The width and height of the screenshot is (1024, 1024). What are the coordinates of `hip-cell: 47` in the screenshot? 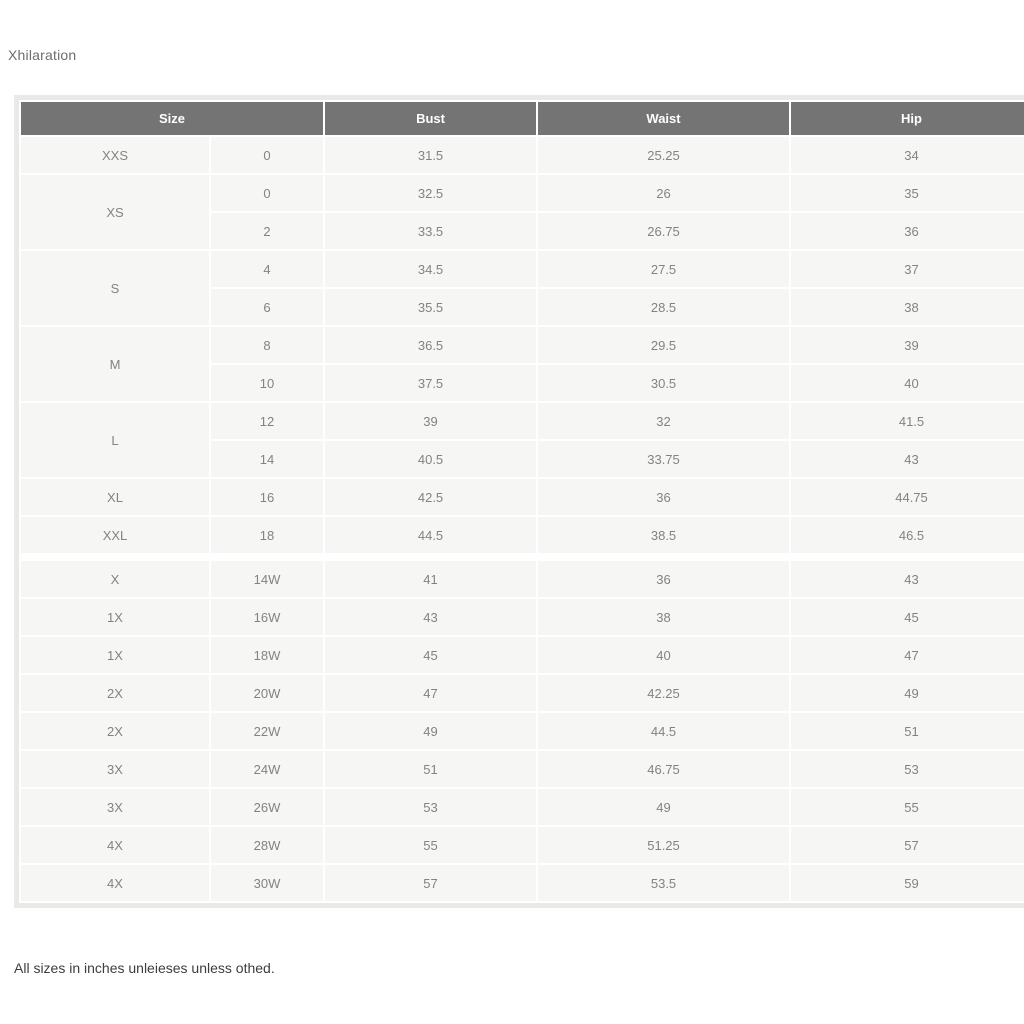 It's located at (907, 655).